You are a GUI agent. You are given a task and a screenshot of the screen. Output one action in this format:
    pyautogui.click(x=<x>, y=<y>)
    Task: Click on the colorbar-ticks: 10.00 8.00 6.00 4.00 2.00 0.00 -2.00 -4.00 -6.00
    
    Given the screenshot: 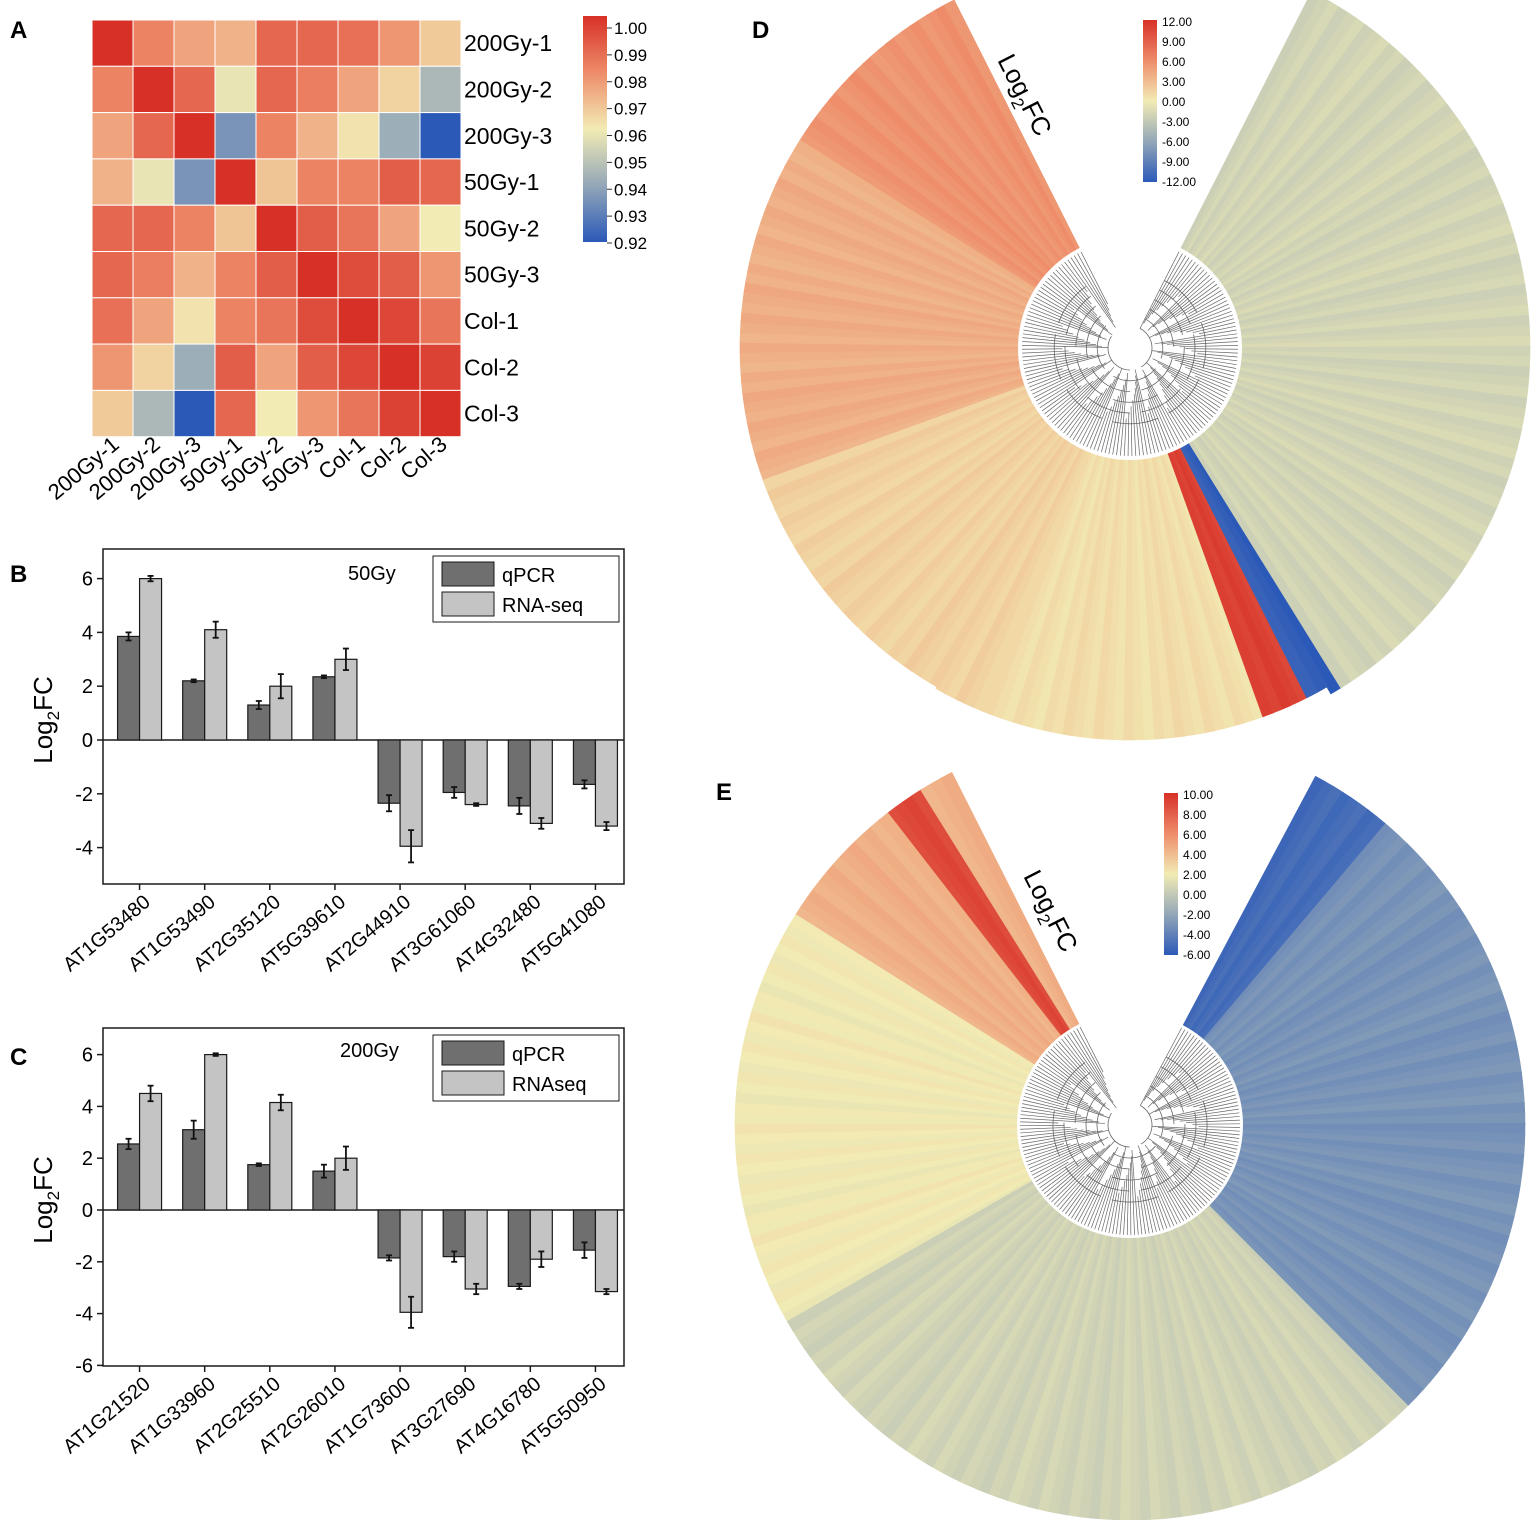 What is the action you would take?
    pyautogui.click(x=1198, y=875)
    